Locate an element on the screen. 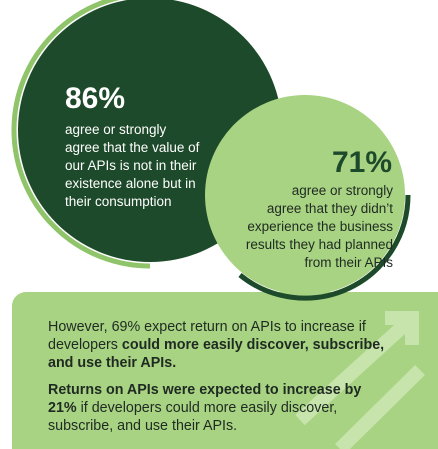 Image resolution: width=438 pixels, height=449 pixels. ring-arc is located at coordinates (324, 247).